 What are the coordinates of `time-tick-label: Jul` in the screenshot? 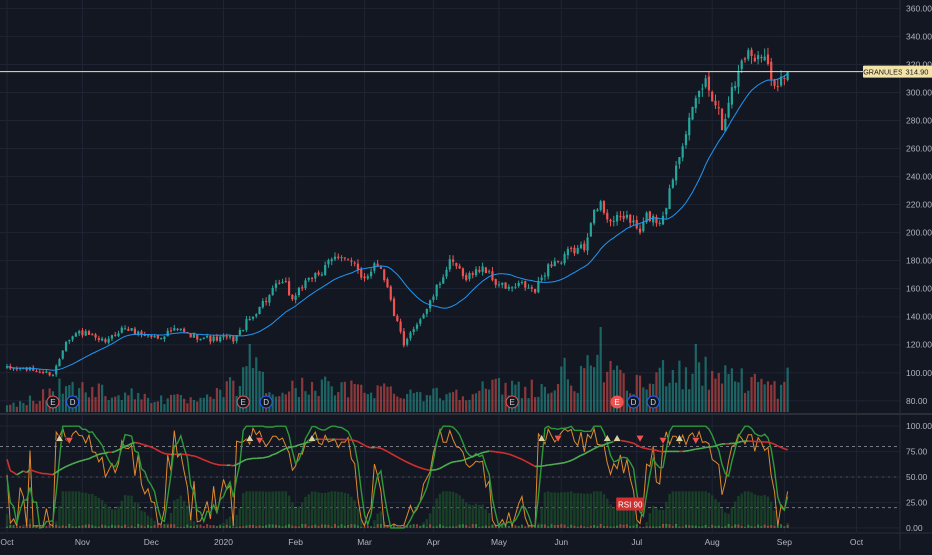 It's located at (636, 542).